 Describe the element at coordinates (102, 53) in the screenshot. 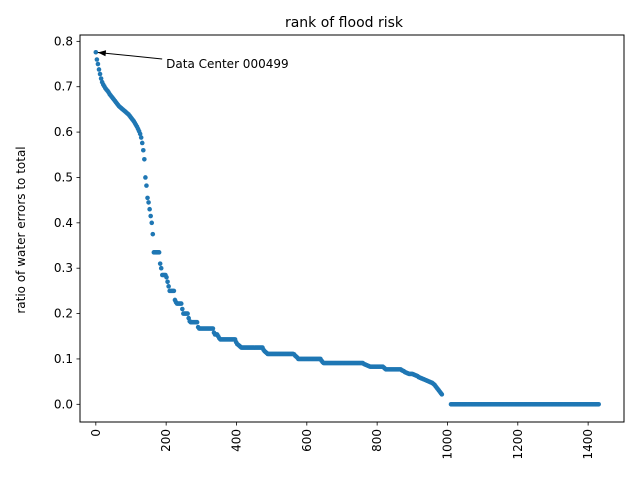

I see `annotation-arrow-head` at that location.